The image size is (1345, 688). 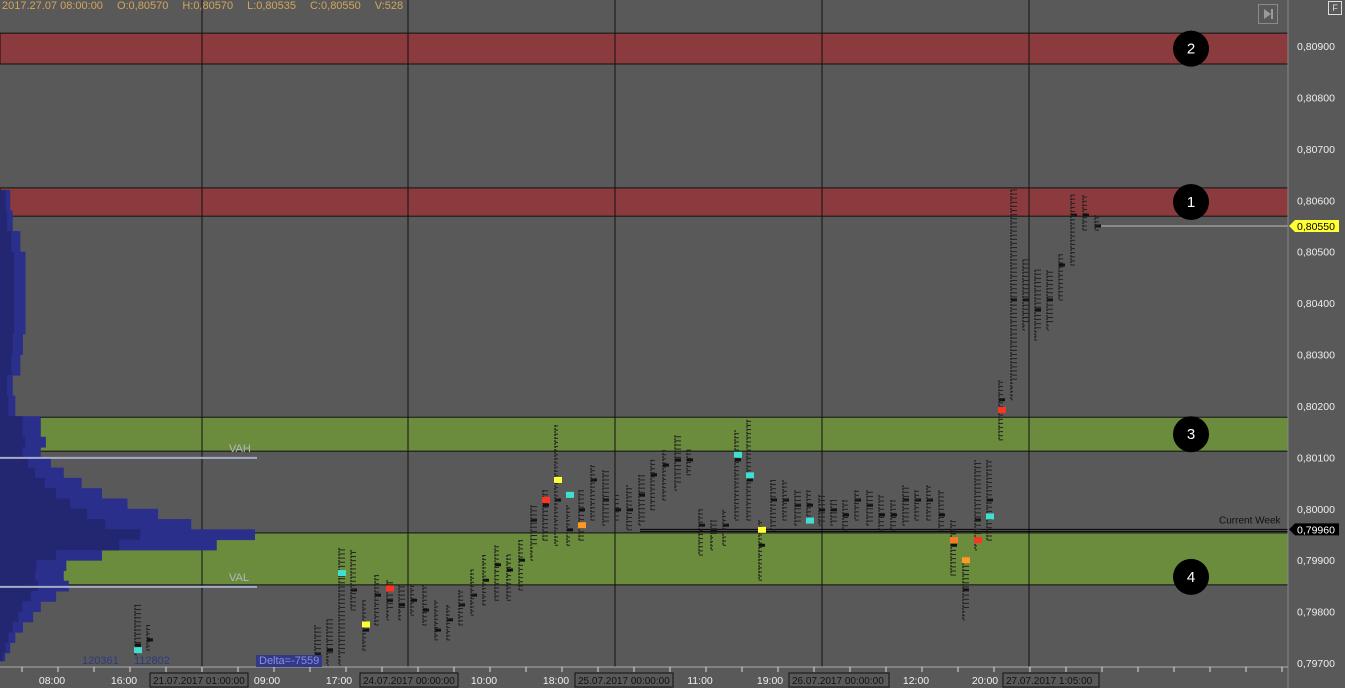 I want to click on zone-badges: 2 1 3 4, so click(x=1191, y=312).